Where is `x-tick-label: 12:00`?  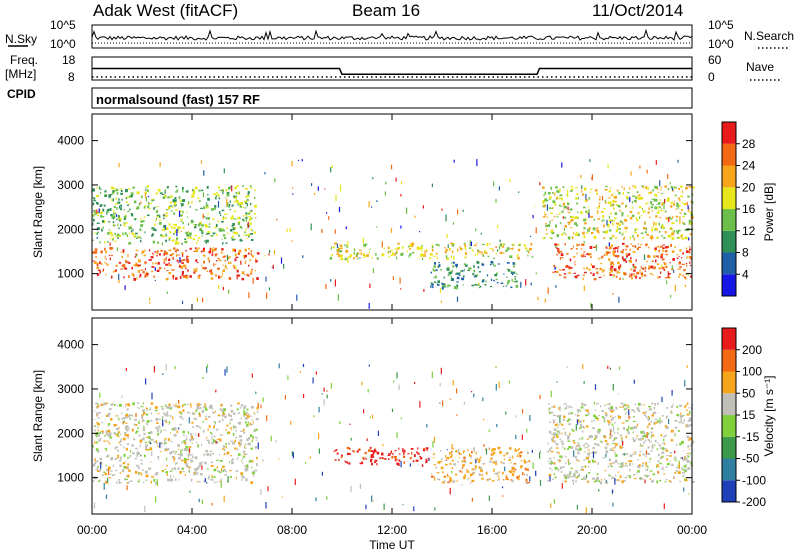
x-tick-label: 12:00 is located at coordinates (392, 530).